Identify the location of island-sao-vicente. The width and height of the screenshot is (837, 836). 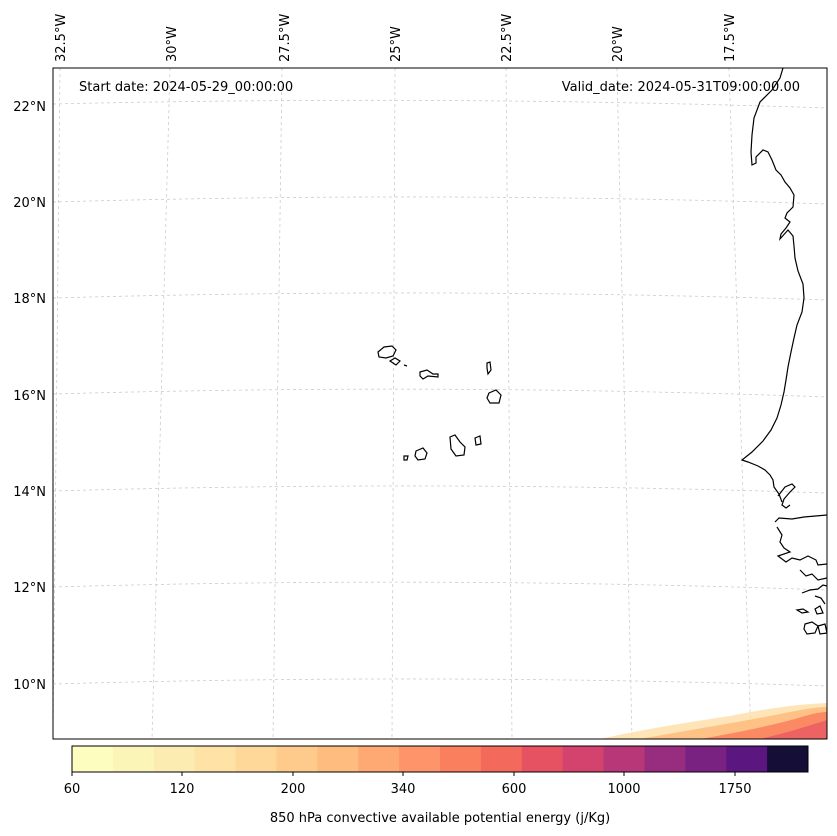
(394, 361).